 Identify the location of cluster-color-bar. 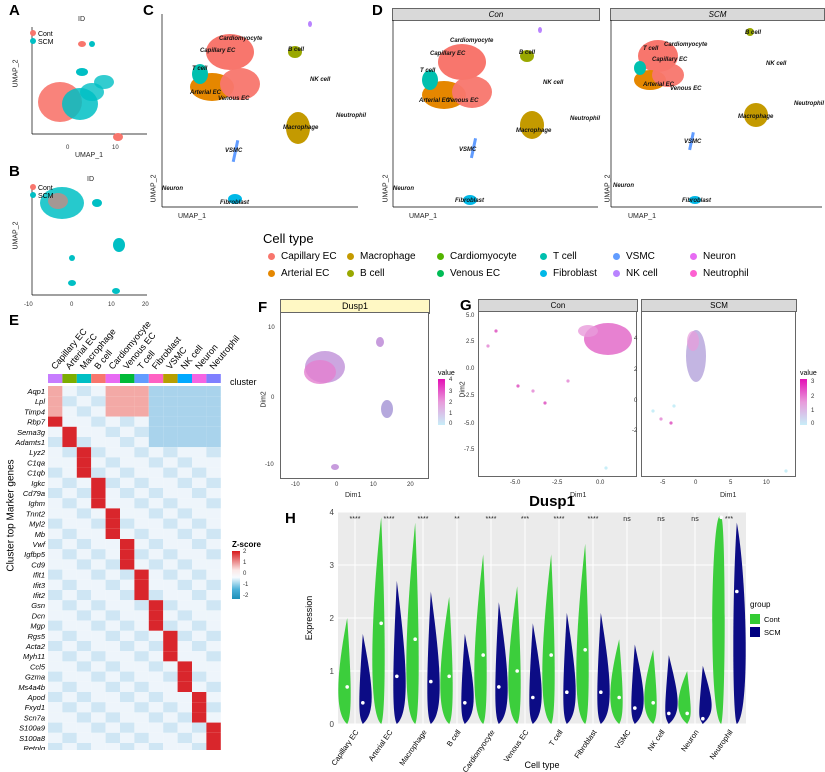
(170, 378).